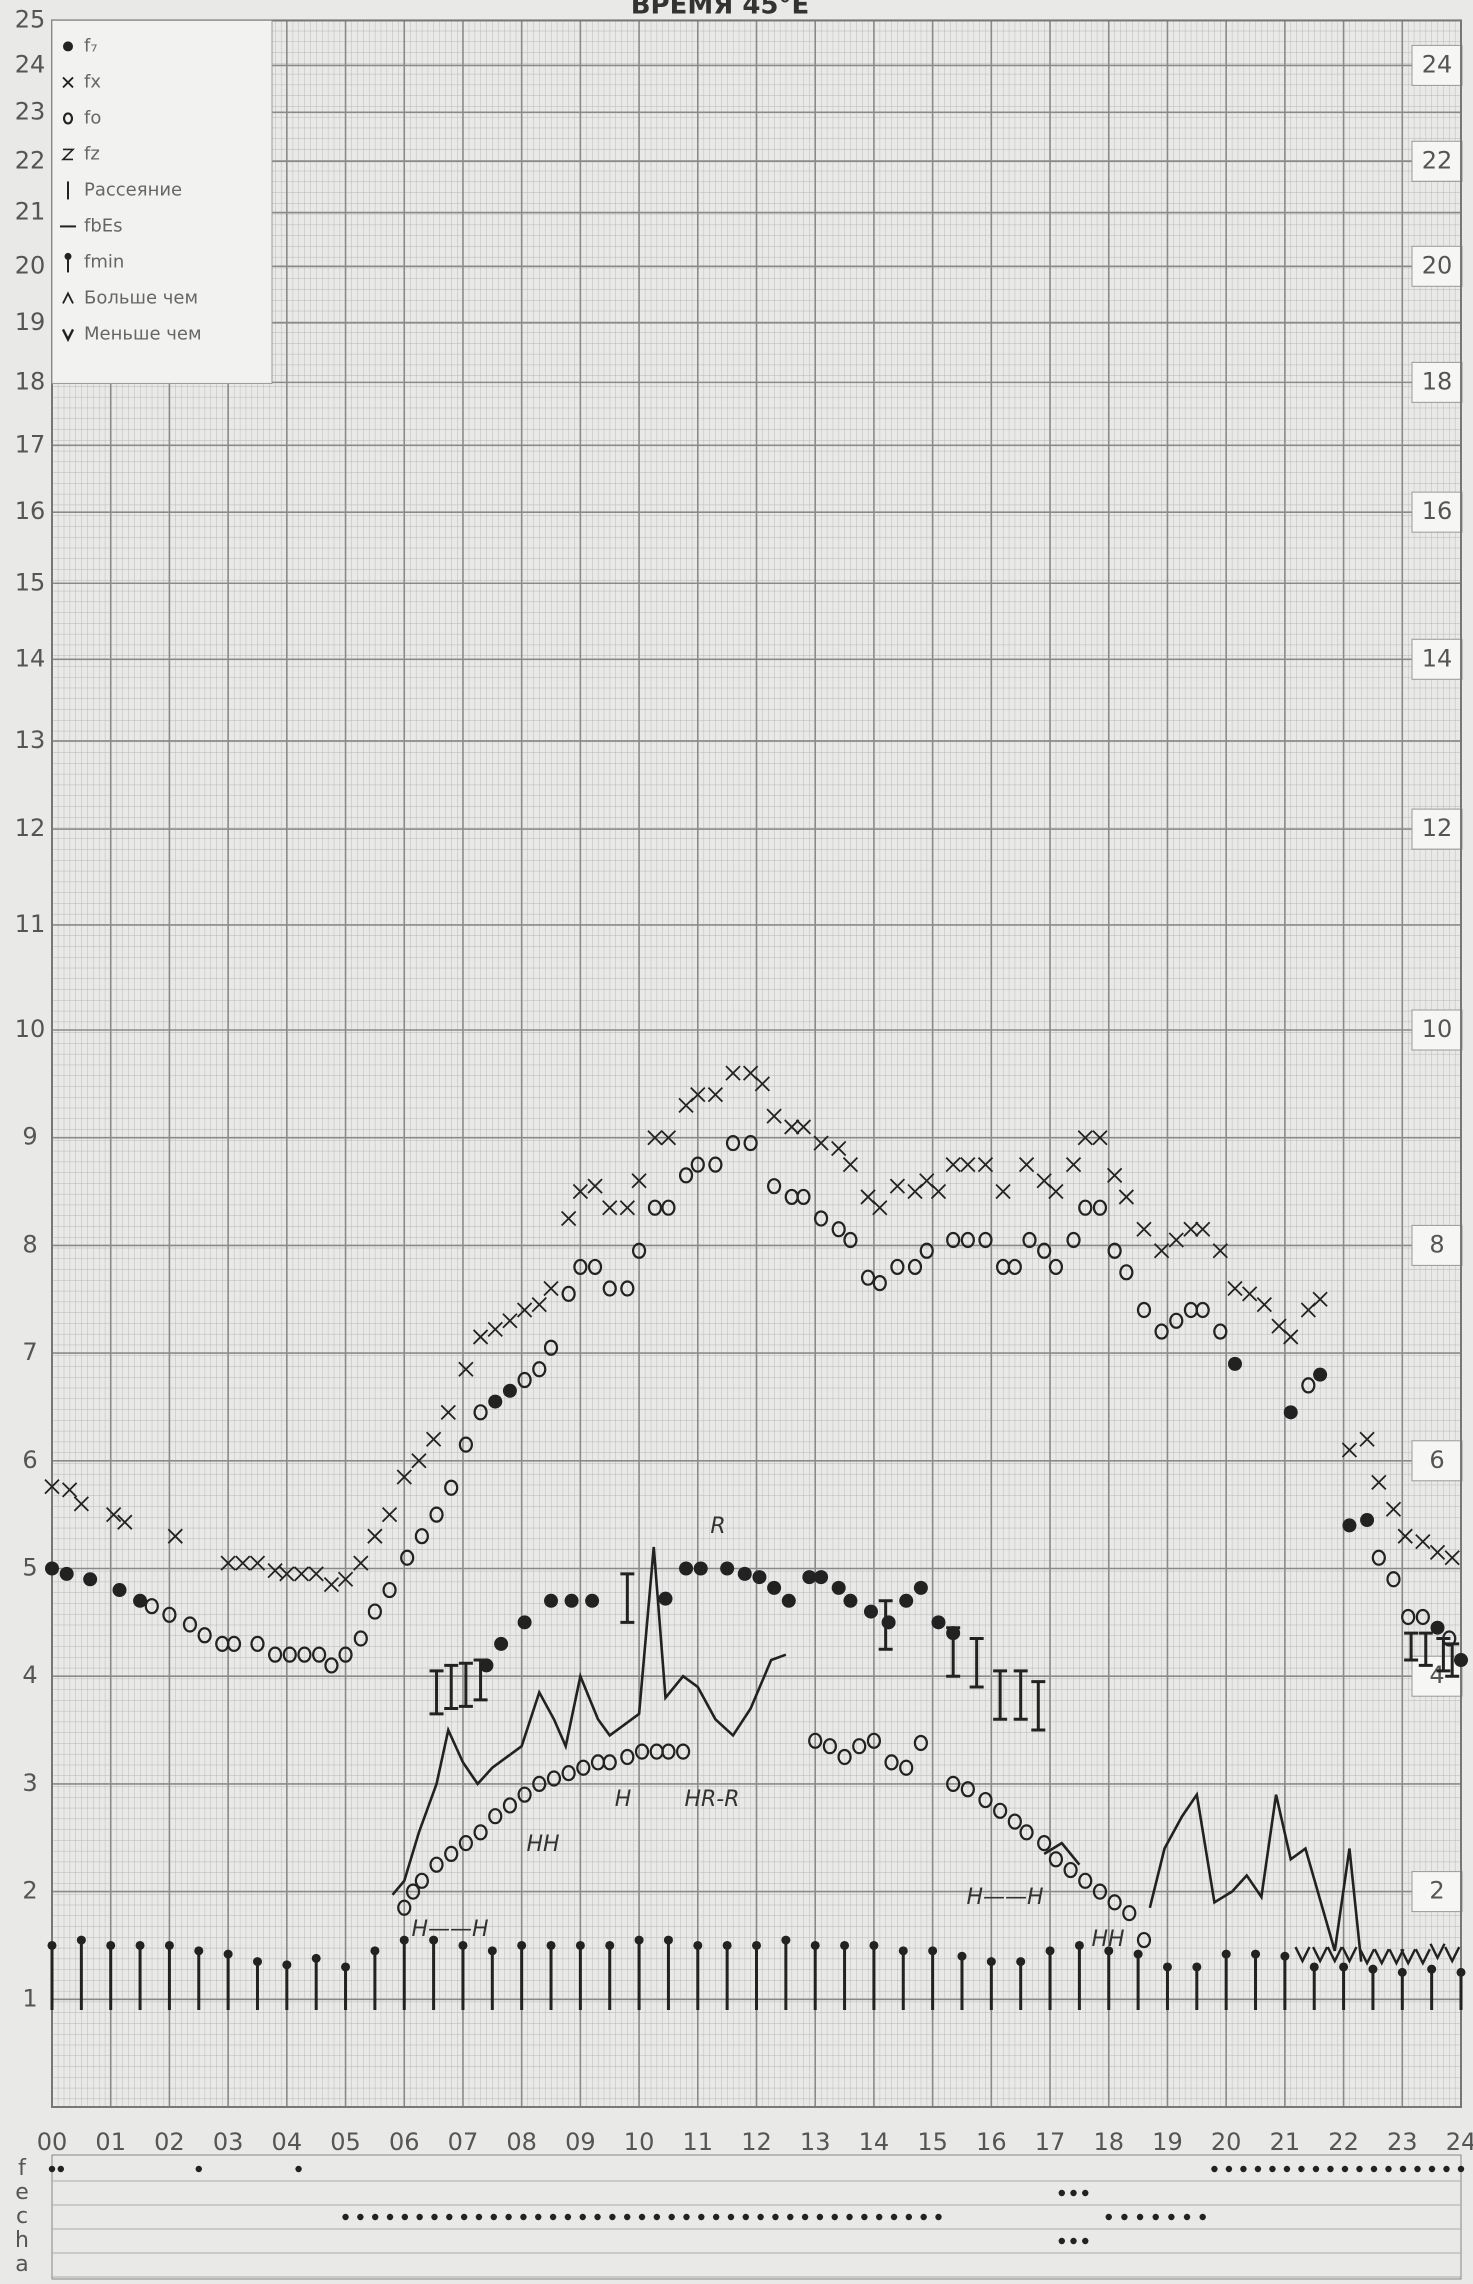 The width and height of the screenshot is (1473, 2284). I want to click on annotation: R, so click(717, 1526).